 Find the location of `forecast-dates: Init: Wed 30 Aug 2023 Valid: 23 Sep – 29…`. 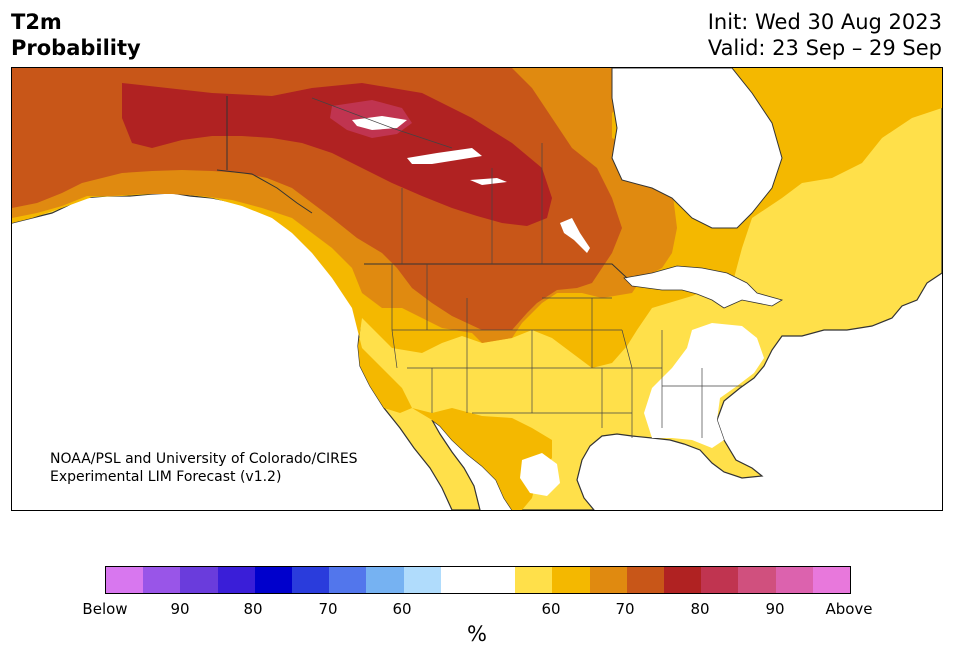

forecast-dates: Init: Wed 30 Aug 2023 Valid: 23 Sep – 29… is located at coordinates (825, 35).